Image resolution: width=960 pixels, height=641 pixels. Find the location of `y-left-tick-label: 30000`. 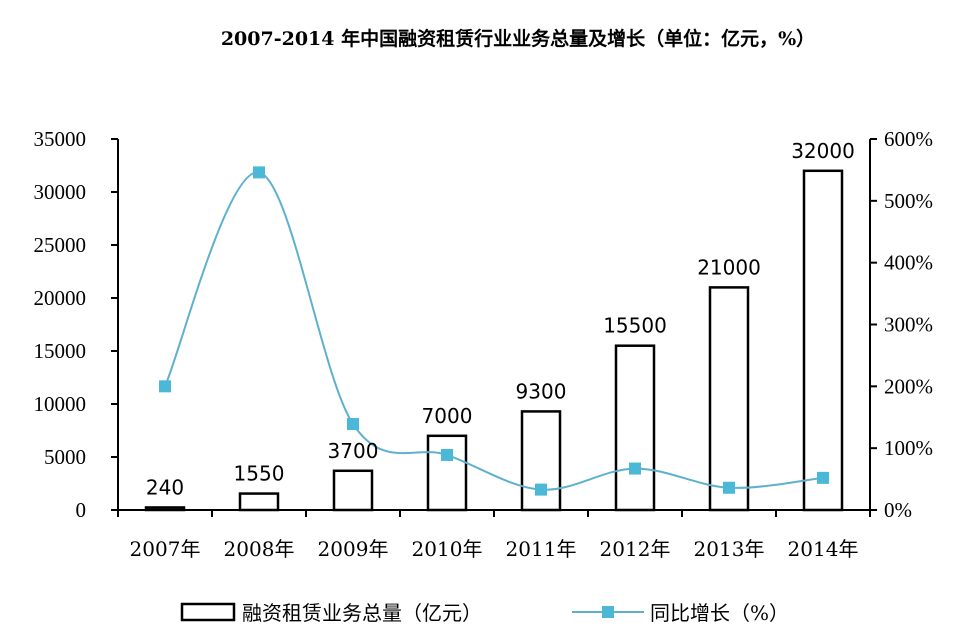

y-left-tick-label: 30000 is located at coordinates (60, 192).